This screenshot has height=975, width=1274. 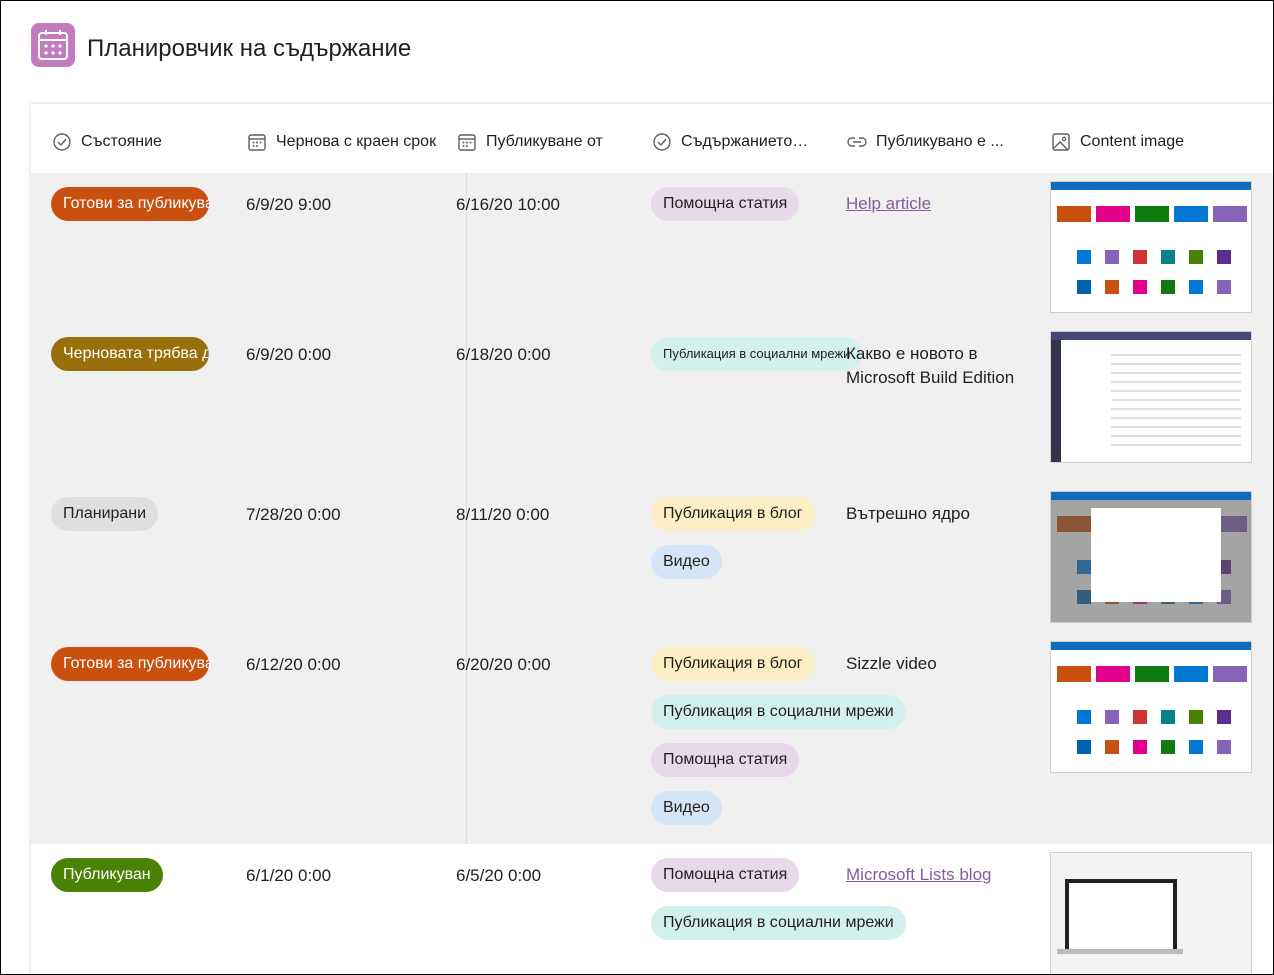 I want to click on column-header-label: Content image, so click(x=1132, y=141).